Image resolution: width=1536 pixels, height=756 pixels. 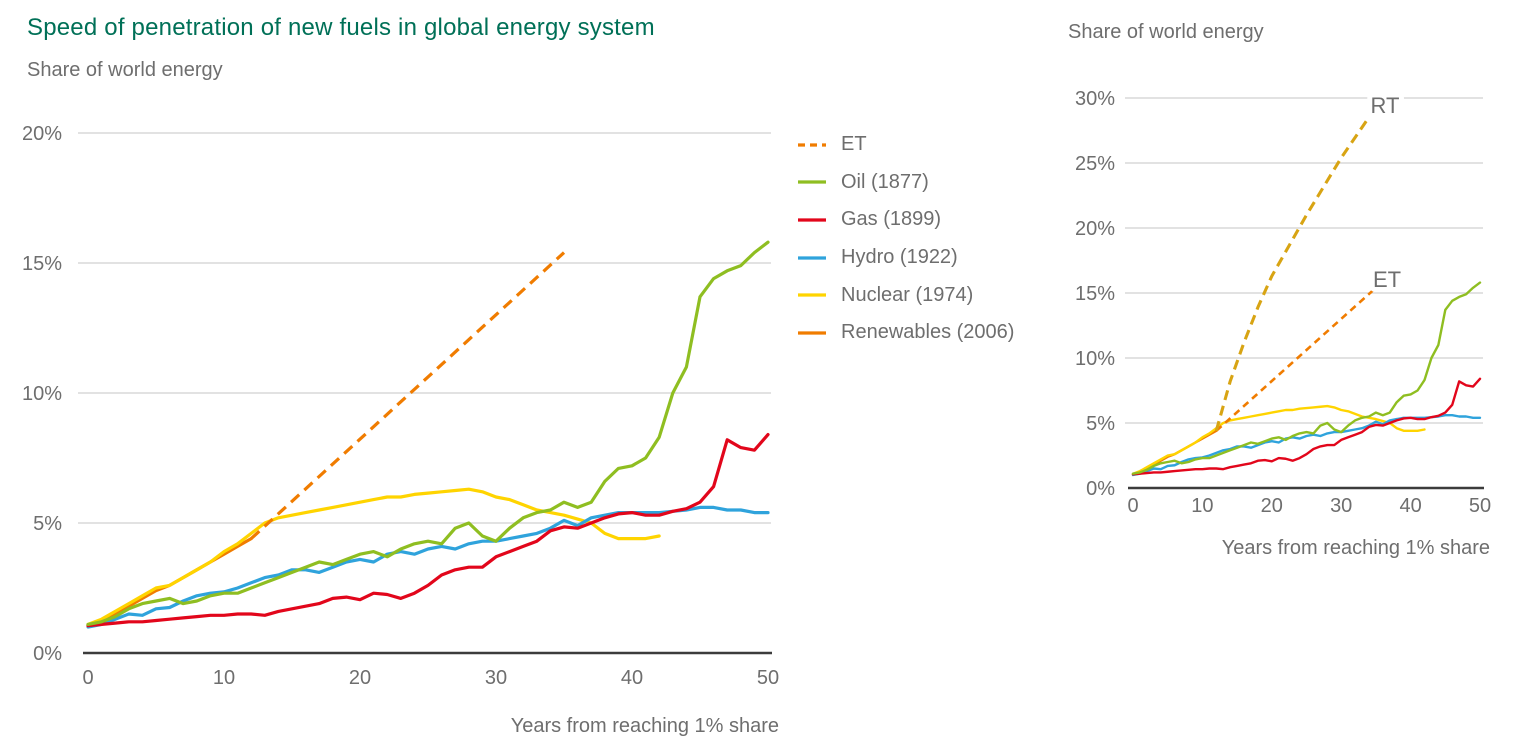 I want to click on legend-item-renewables: Renewables (2006), so click(x=905, y=333).